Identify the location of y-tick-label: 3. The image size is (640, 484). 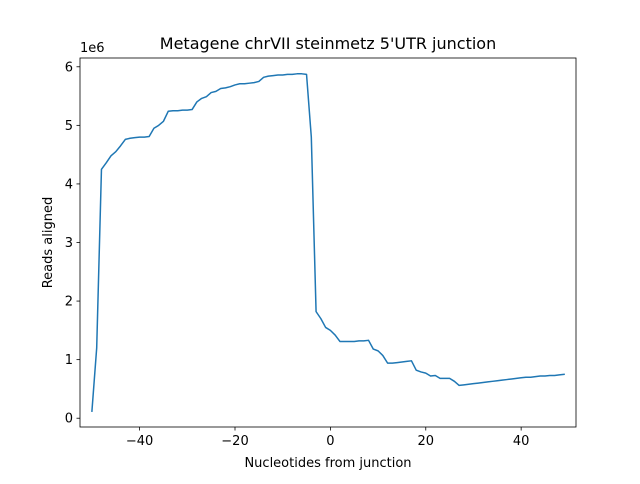
(69, 243).